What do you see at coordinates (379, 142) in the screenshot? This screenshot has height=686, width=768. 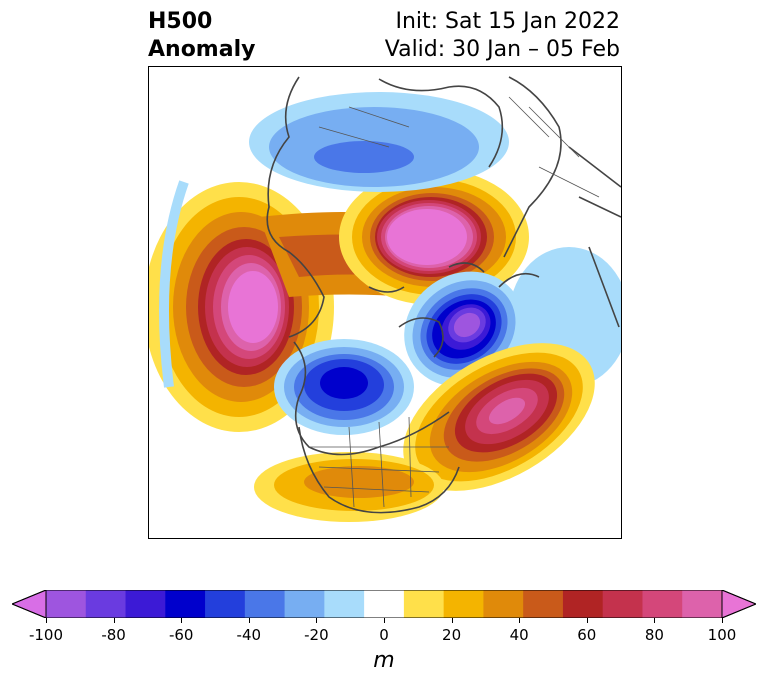 I see `siberia-trough` at bounding box center [379, 142].